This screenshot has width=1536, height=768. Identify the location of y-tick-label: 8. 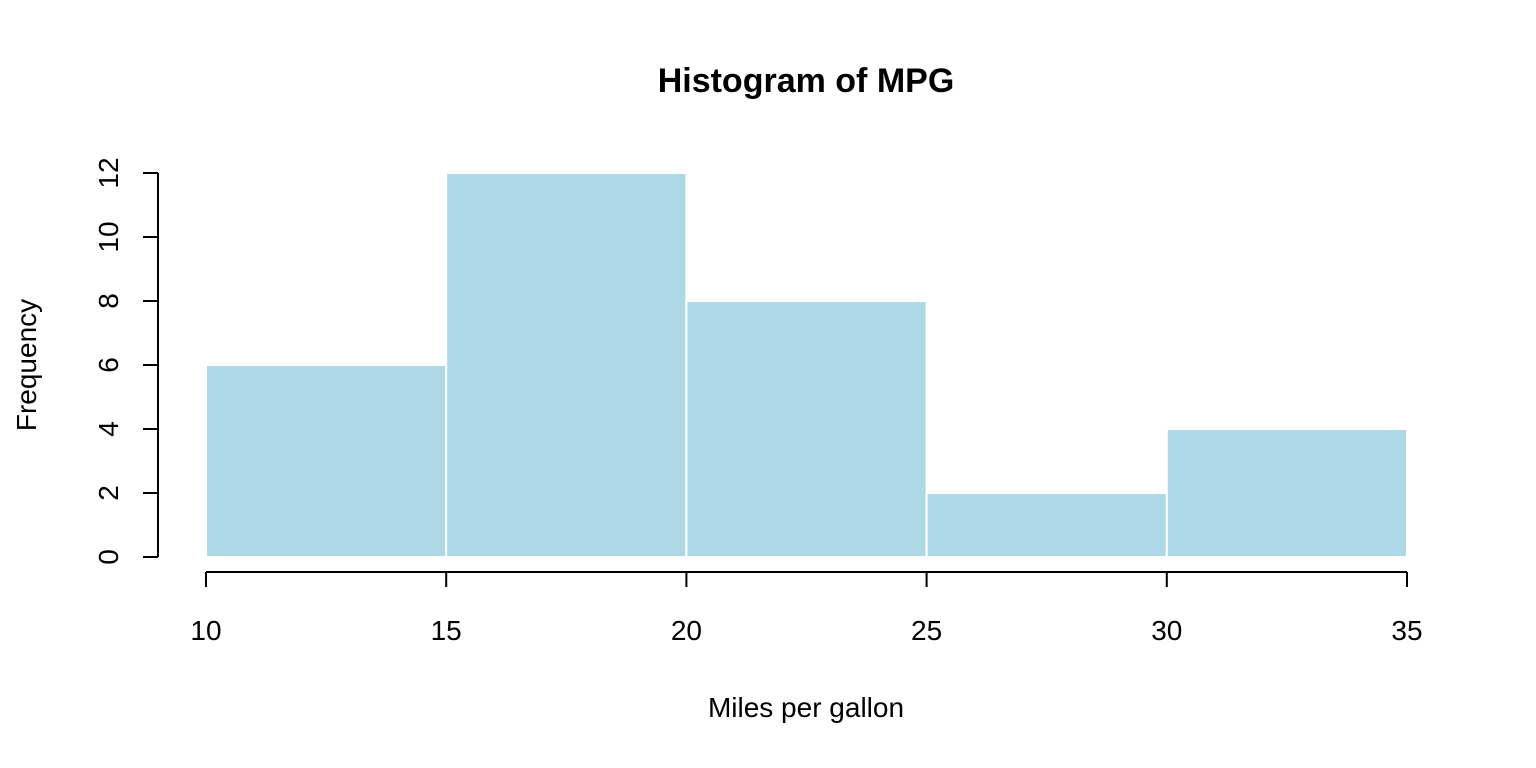
(108, 301).